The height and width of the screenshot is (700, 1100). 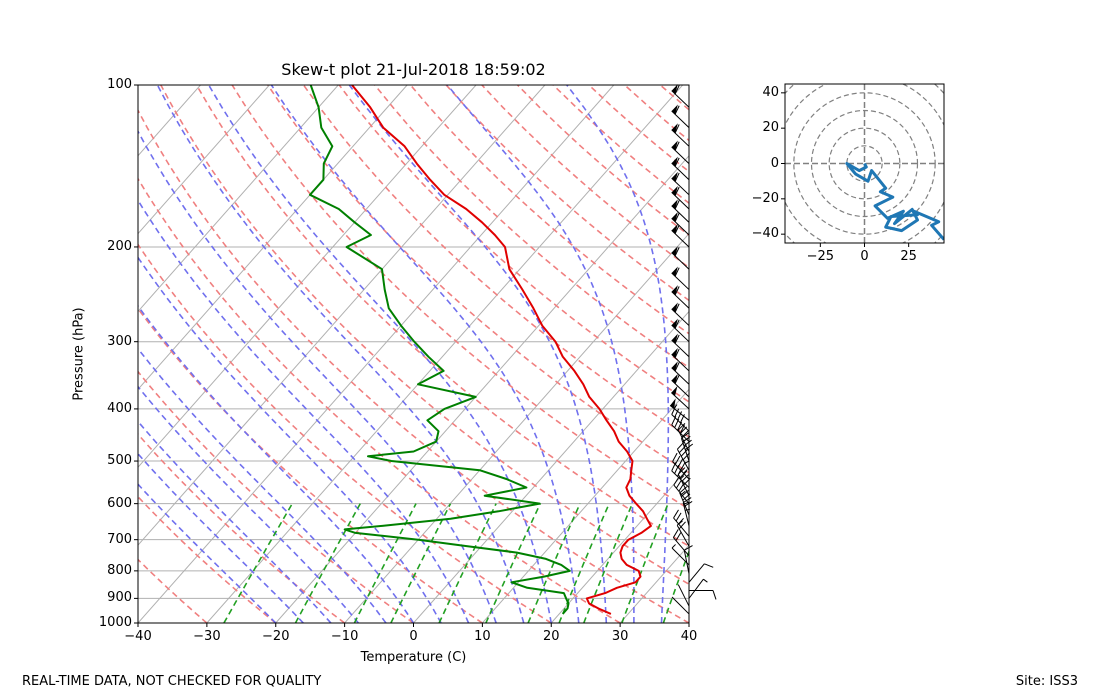 What do you see at coordinates (765, 234) in the screenshot?
I see `hodograph-y-tick-label: −40` at bounding box center [765, 234].